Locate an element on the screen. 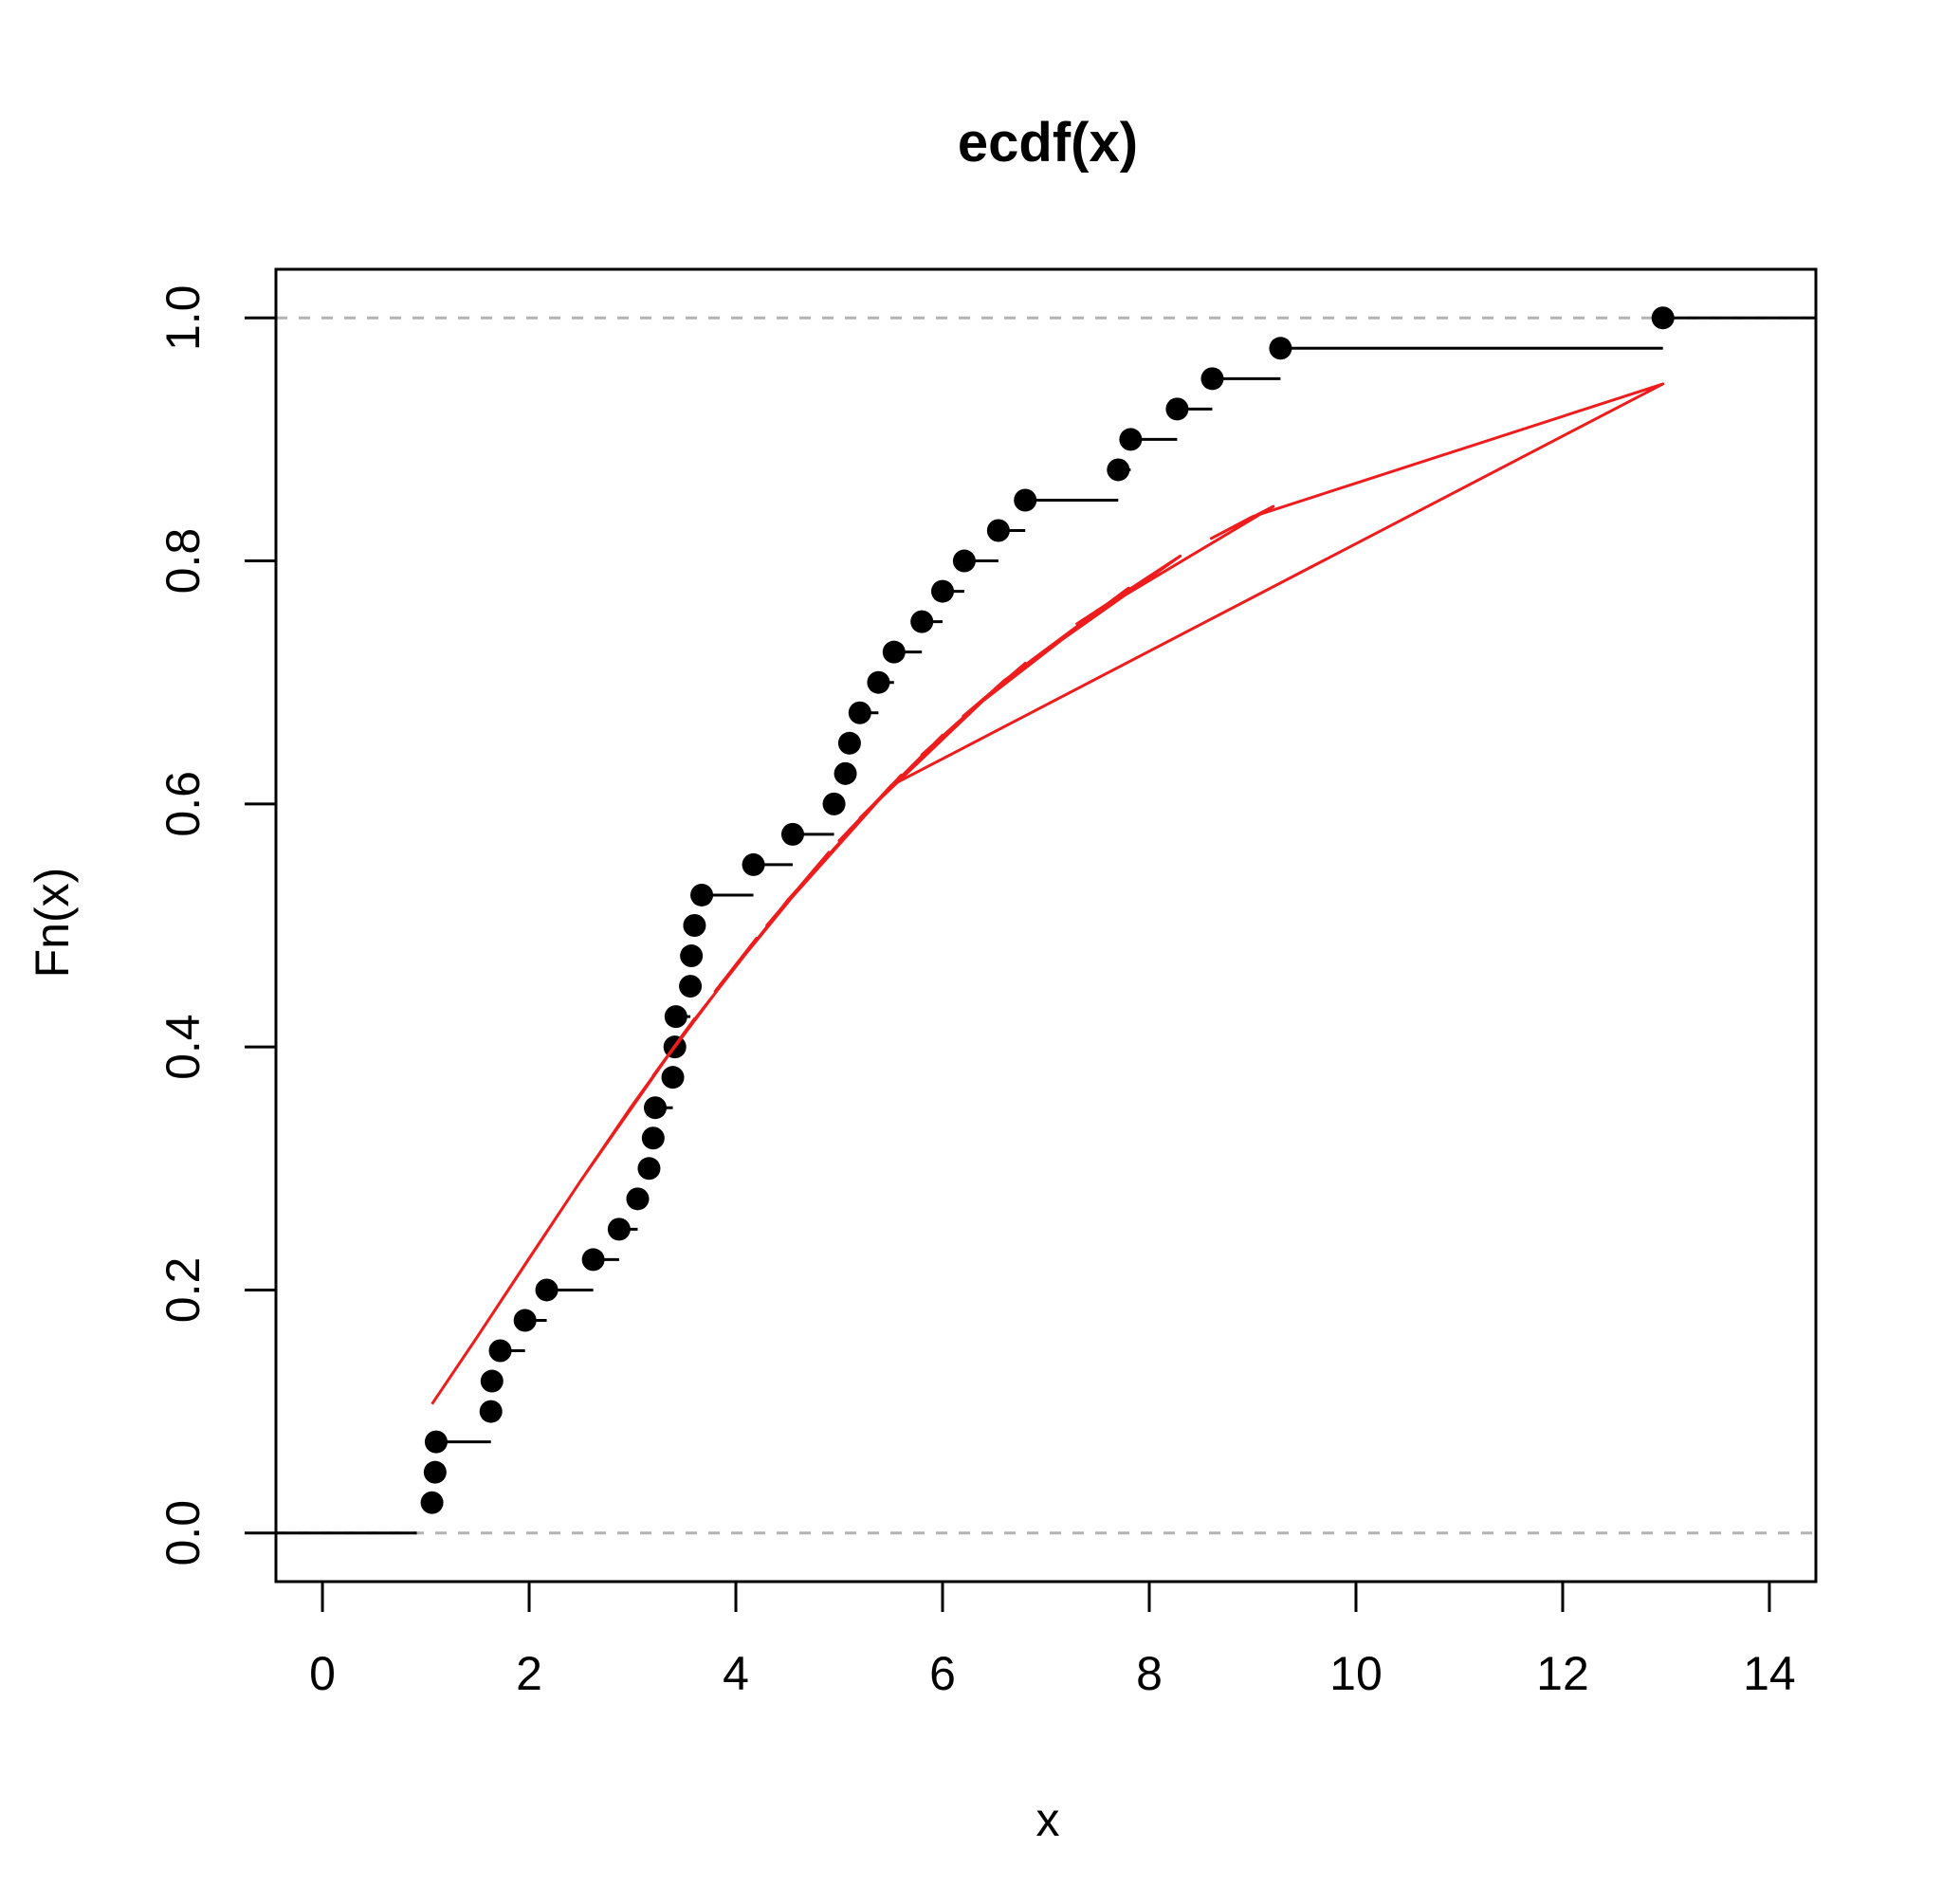  y-axis-label: Fn(x) is located at coordinates (52, 923).